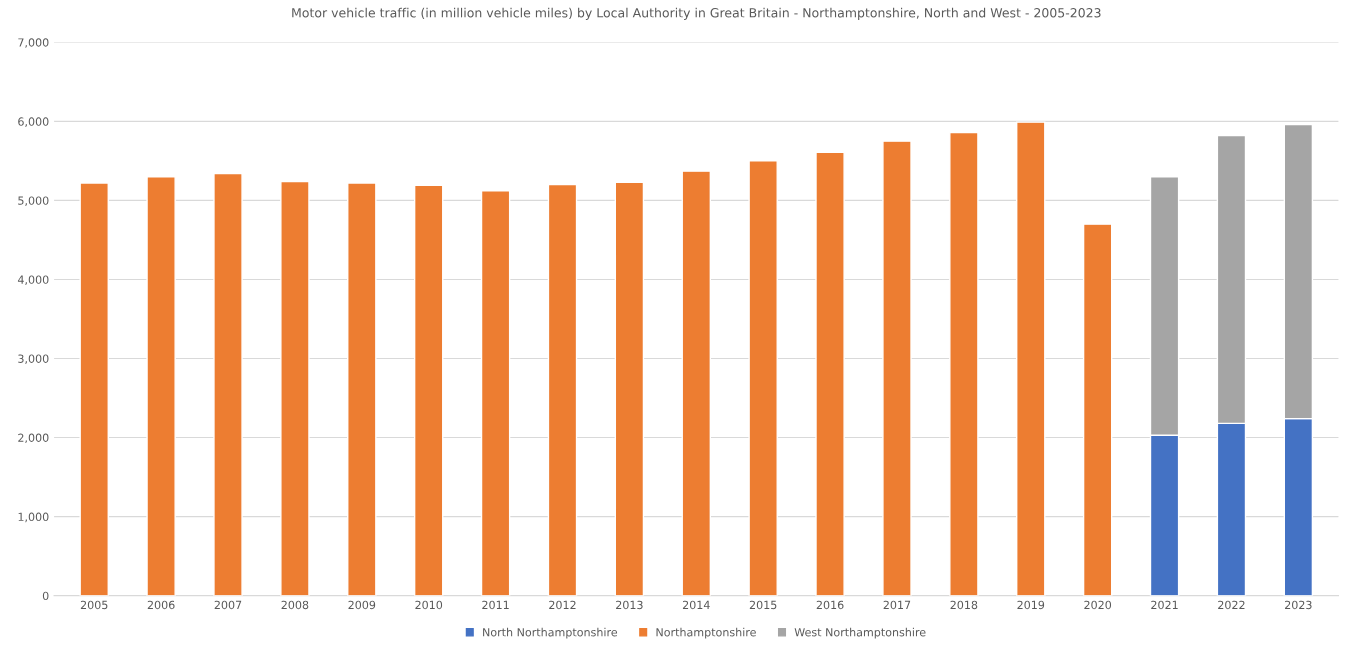 The height and width of the screenshot is (651, 1352). What do you see at coordinates (1164, 605) in the screenshot?
I see `x-tick-label: 2021` at bounding box center [1164, 605].